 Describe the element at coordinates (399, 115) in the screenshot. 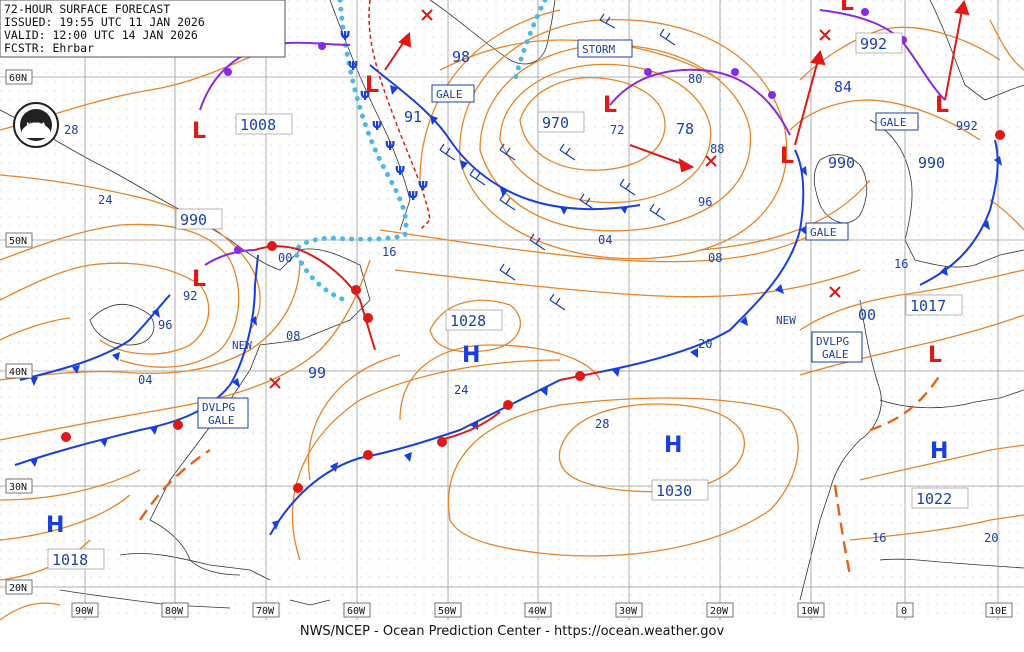

I see `warning-outline` at that location.